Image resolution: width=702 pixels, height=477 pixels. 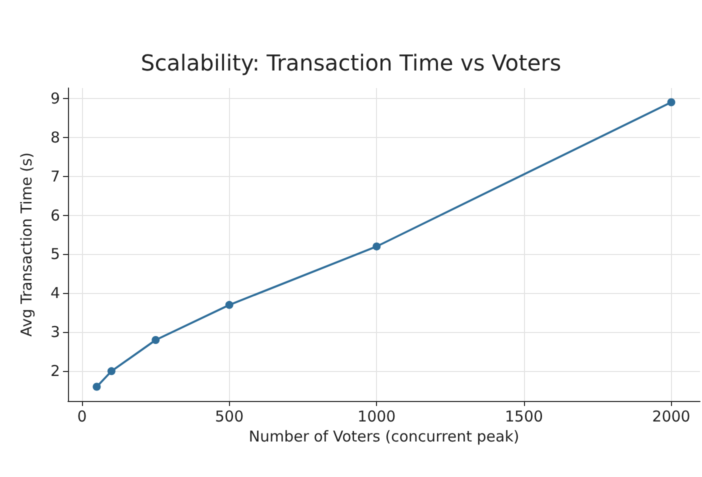 I want to click on y-tick-label: 9, so click(x=55, y=98).